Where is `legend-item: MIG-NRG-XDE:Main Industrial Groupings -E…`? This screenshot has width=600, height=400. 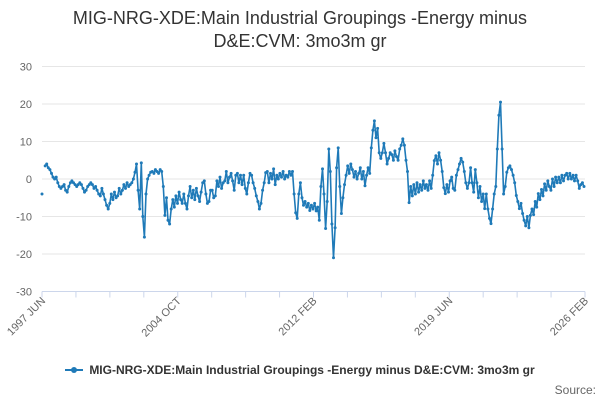 legend-item: MIG-NRG-XDE:Main Industrial Groupings -E… is located at coordinates (300, 370).